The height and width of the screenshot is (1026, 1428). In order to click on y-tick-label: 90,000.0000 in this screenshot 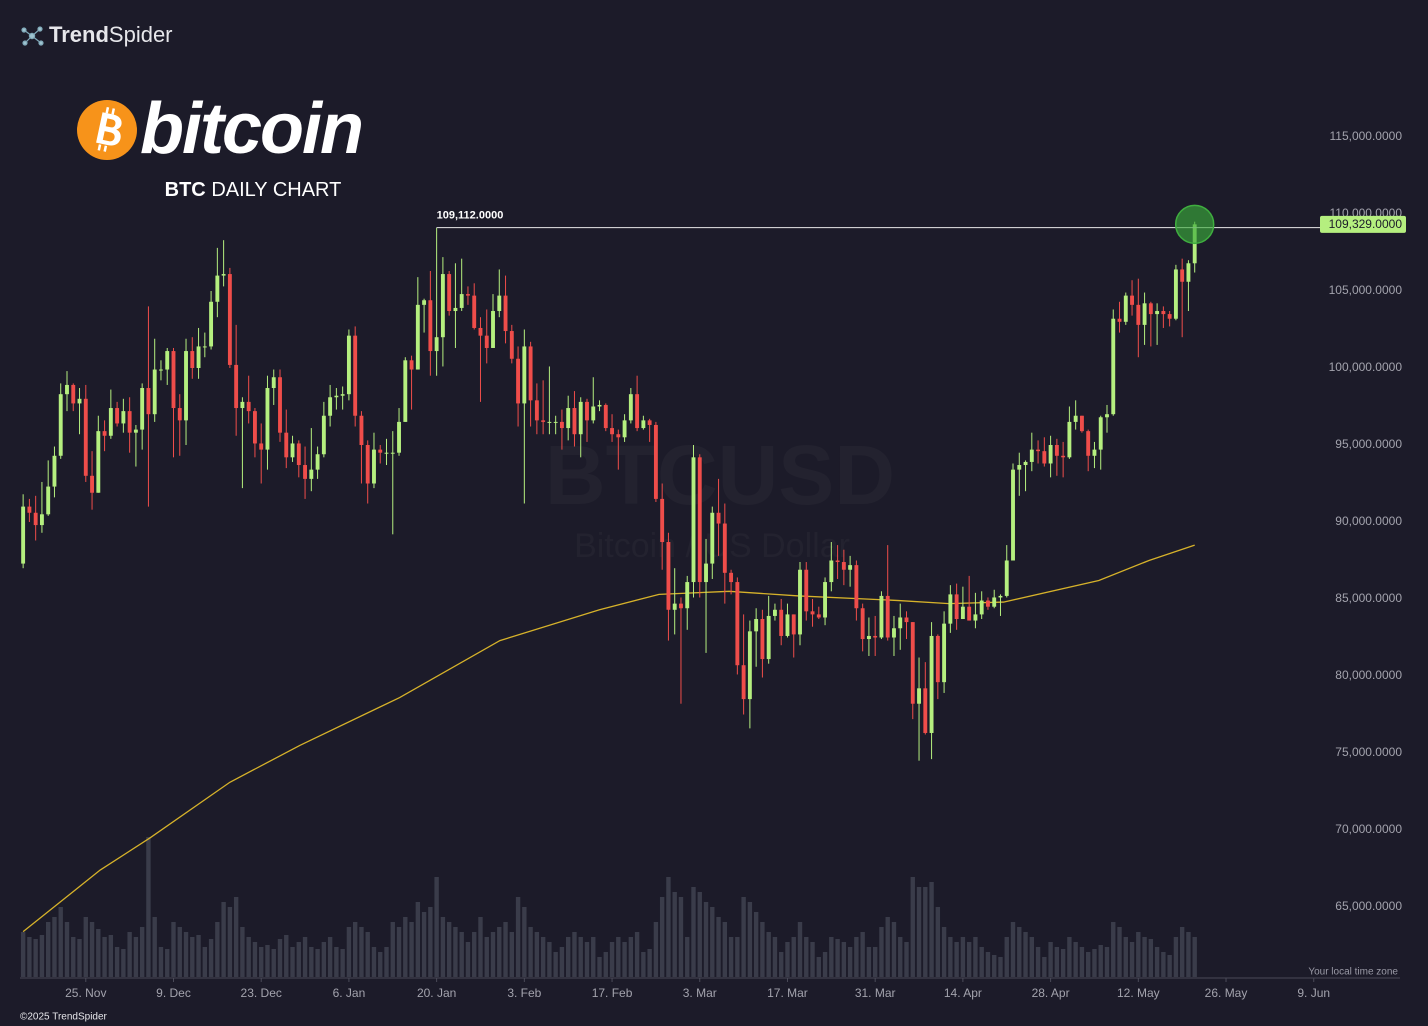, I will do `click(1368, 521)`.